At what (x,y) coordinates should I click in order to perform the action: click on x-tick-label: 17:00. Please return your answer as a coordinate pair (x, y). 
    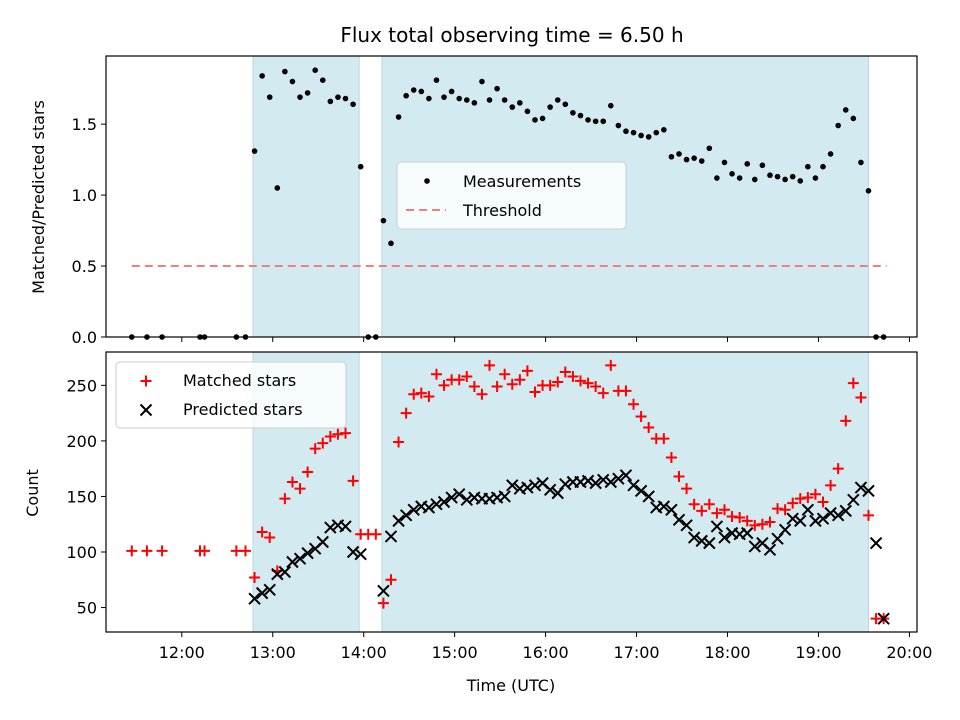
    Looking at the image, I should click on (637, 652).